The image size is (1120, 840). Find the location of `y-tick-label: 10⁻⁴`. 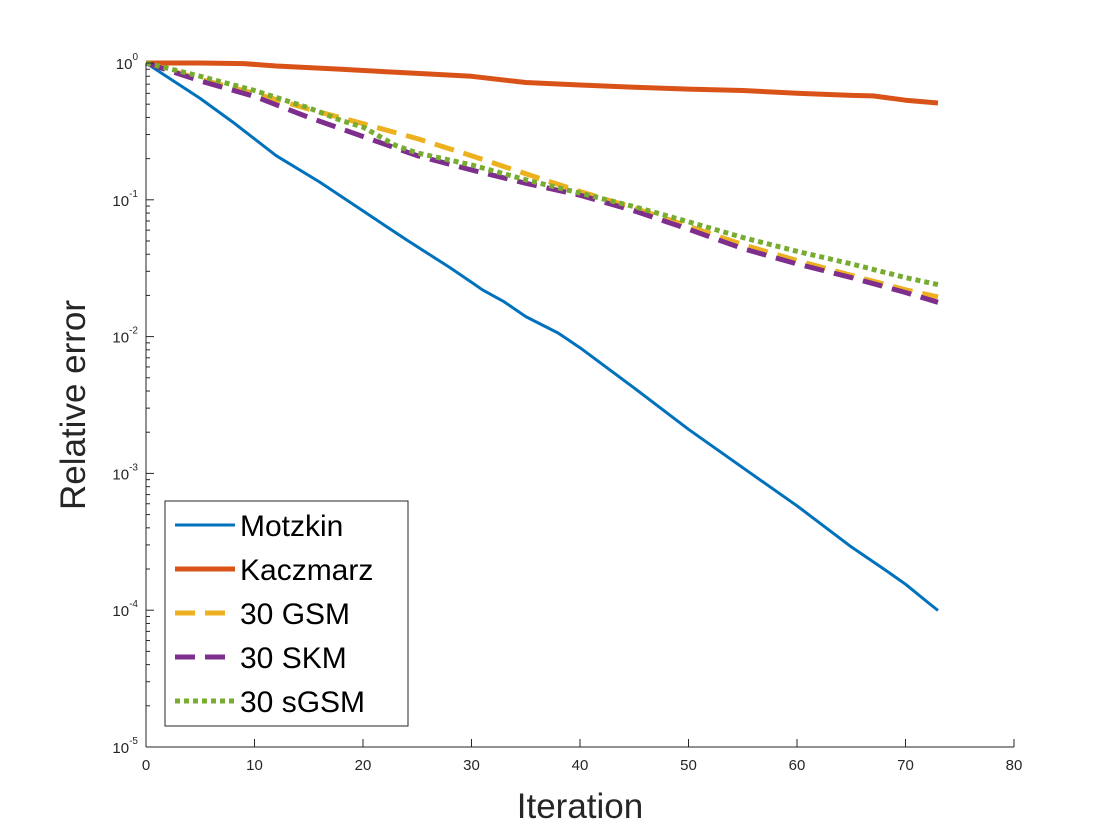

y-tick-label: 10⁻⁴ is located at coordinates (125, 609).